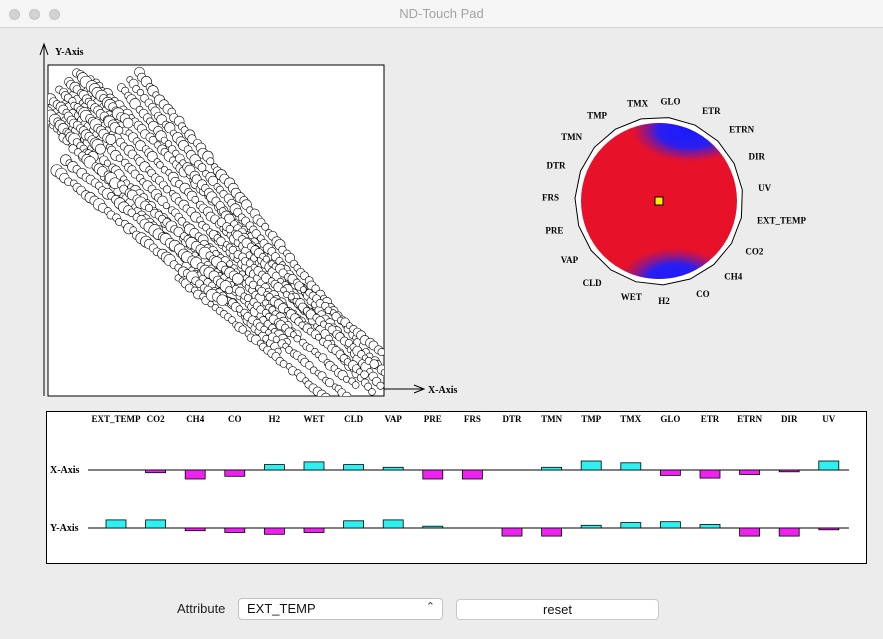  I want to click on x-axis-weight-bar-tmx, so click(631, 466).